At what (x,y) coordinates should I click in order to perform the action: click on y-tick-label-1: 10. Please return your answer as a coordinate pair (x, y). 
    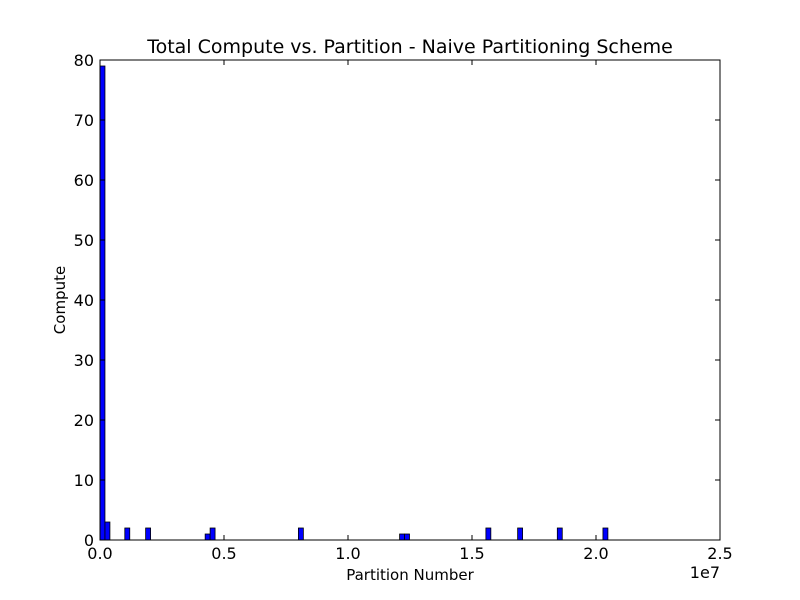
    Looking at the image, I should click on (84, 480).